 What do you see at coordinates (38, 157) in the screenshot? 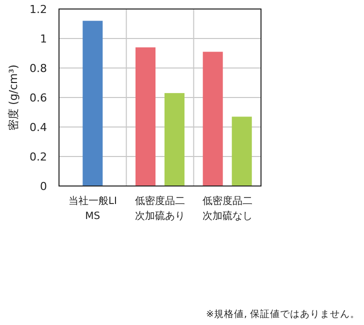
I see `y-tick-label: 0.2` at bounding box center [38, 157].